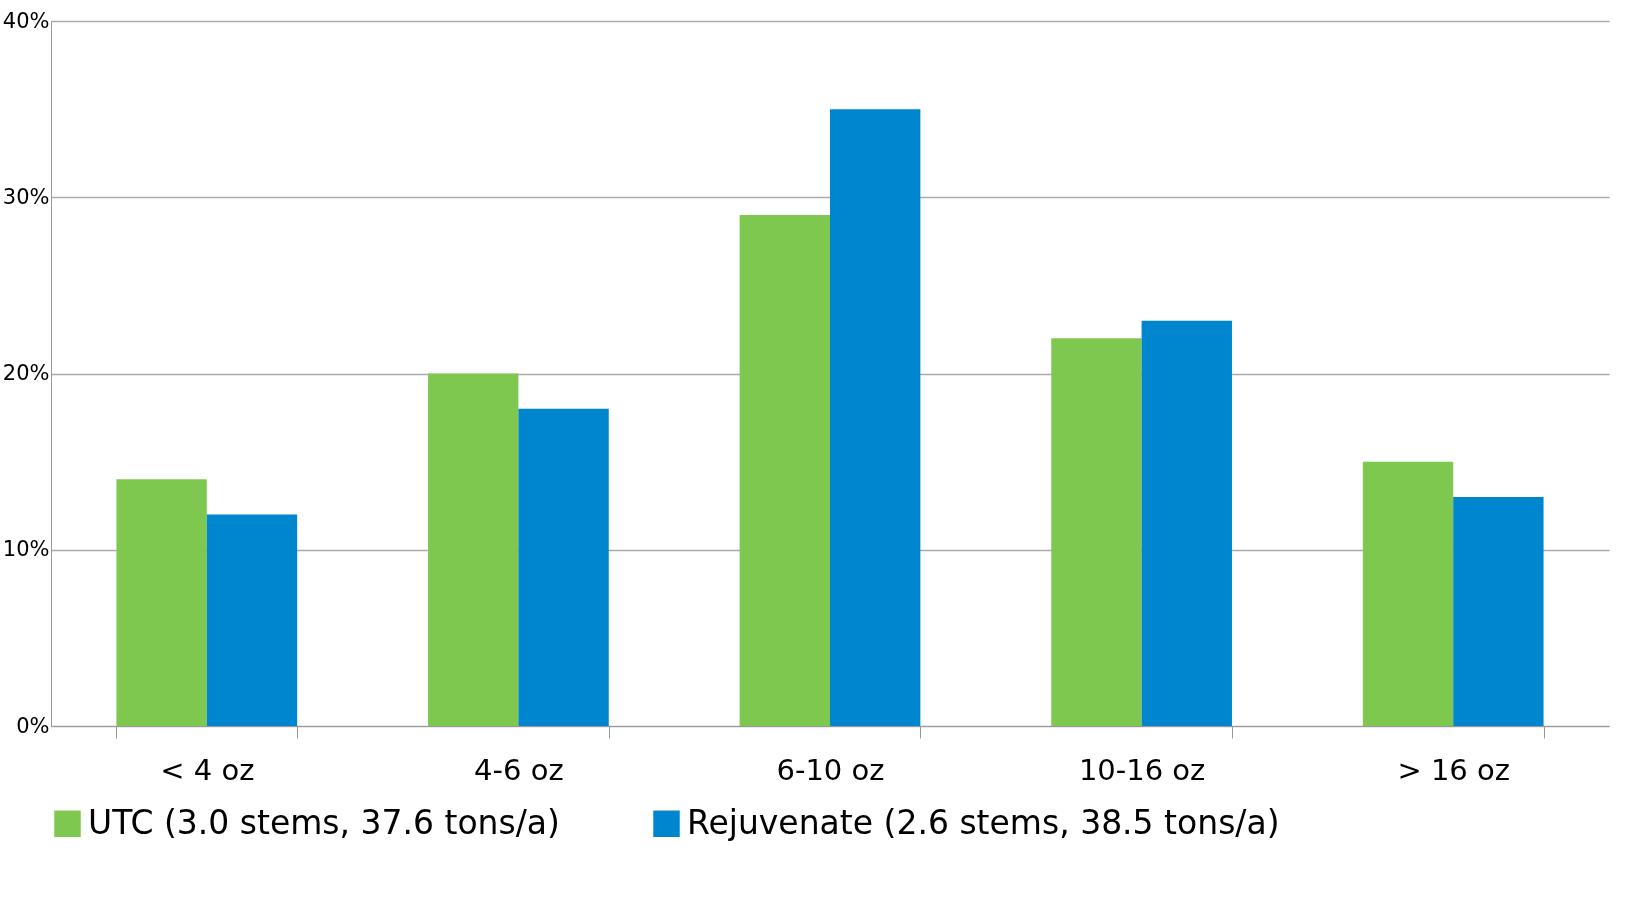 The width and height of the screenshot is (1635, 904). What do you see at coordinates (983, 822) in the screenshot?
I see `legend-label: Rejuvenate (2.6 stems, 38.5 tons/a)` at bounding box center [983, 822].